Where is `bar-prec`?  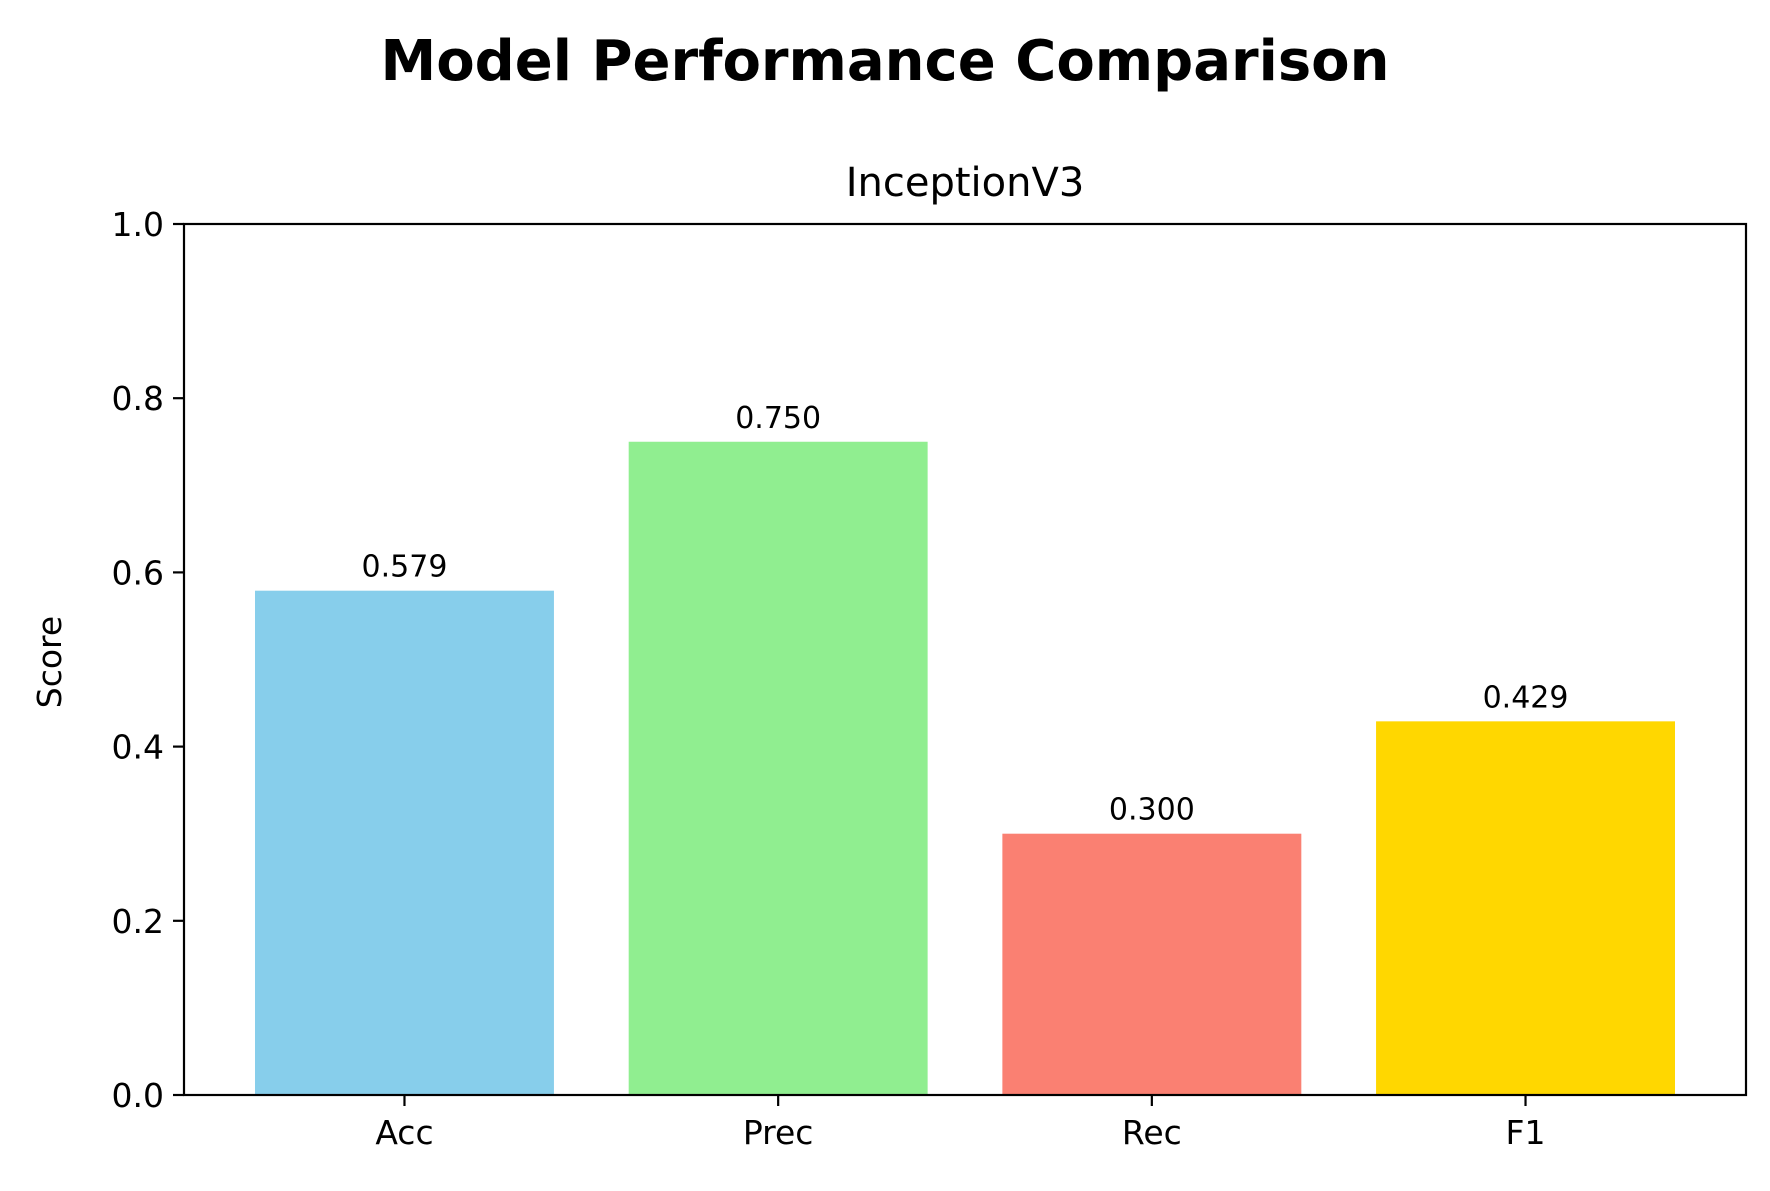
bar-prec is located at coordinates (778, 768).